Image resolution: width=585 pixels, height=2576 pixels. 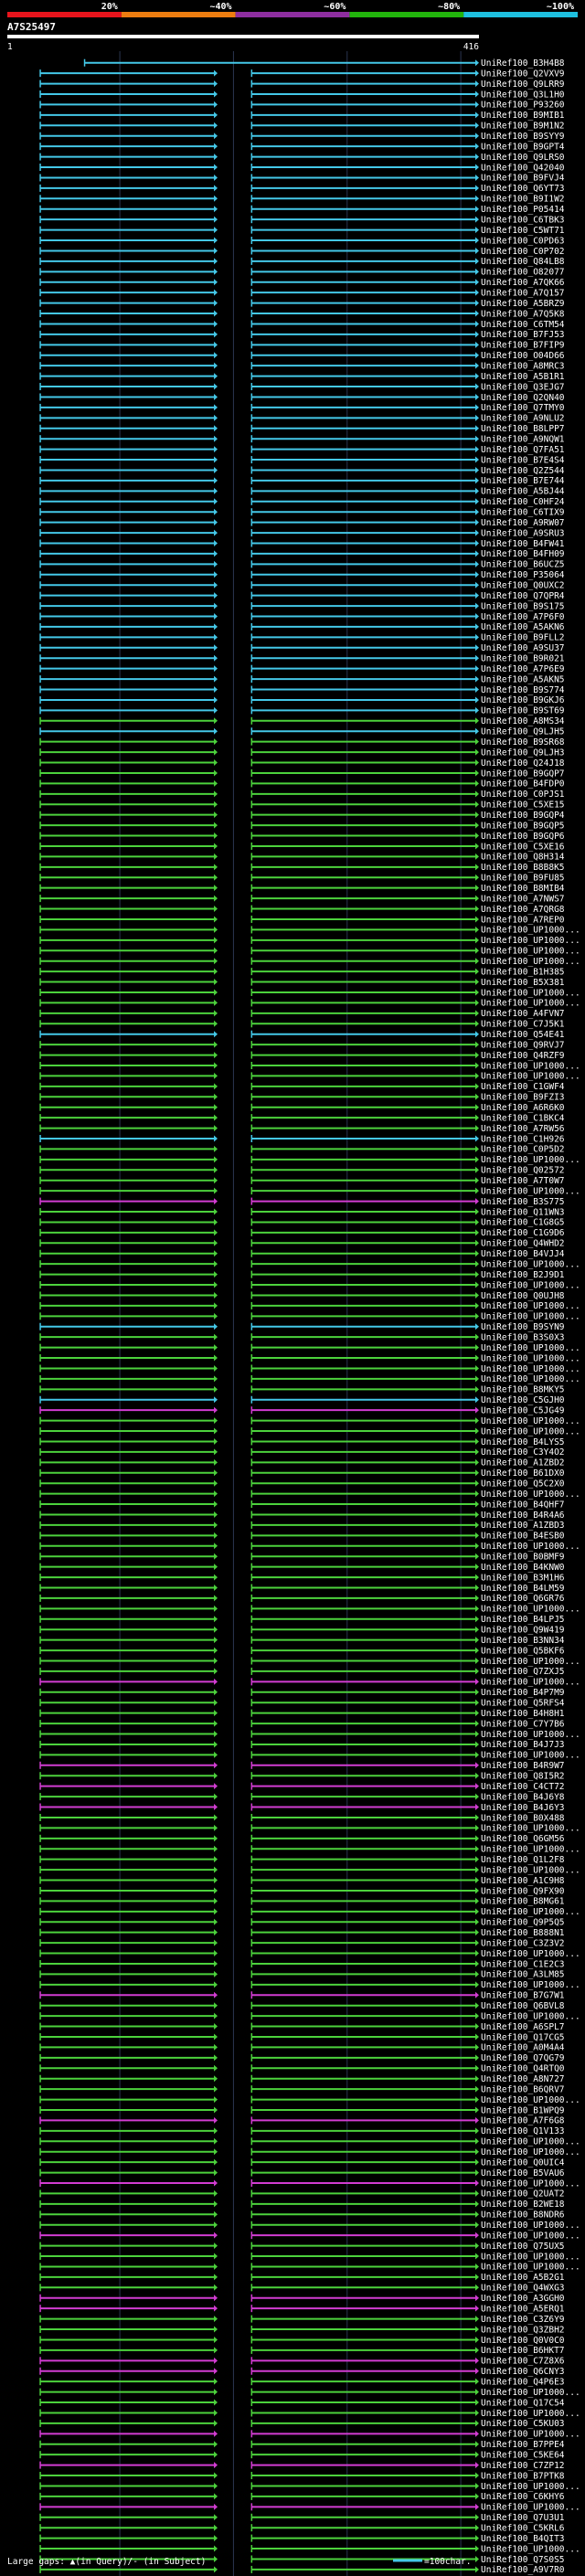 What do you see at coordinates (302, 398) in the screenshot?
I see `hit-row: UniRef100_Q2QN40` at bounding box center [302, 398].